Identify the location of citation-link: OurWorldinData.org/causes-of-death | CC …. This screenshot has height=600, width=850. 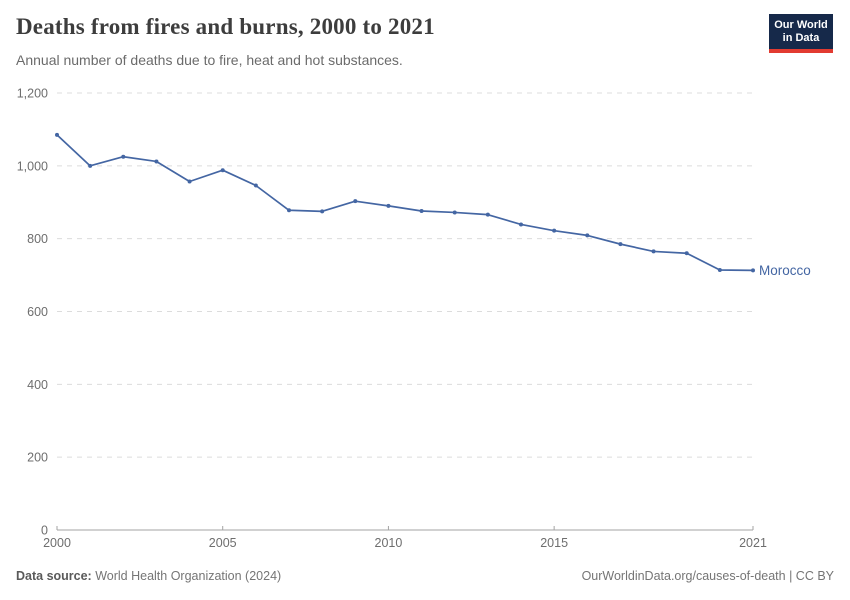
(707, 576).